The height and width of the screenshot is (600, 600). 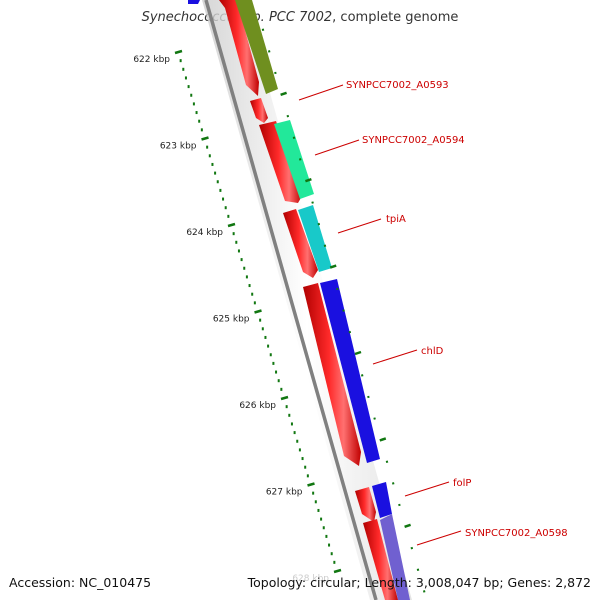 I want to click on gene-label-a0598: SYNPCC7002_A0598, so click(x=516, y=533).